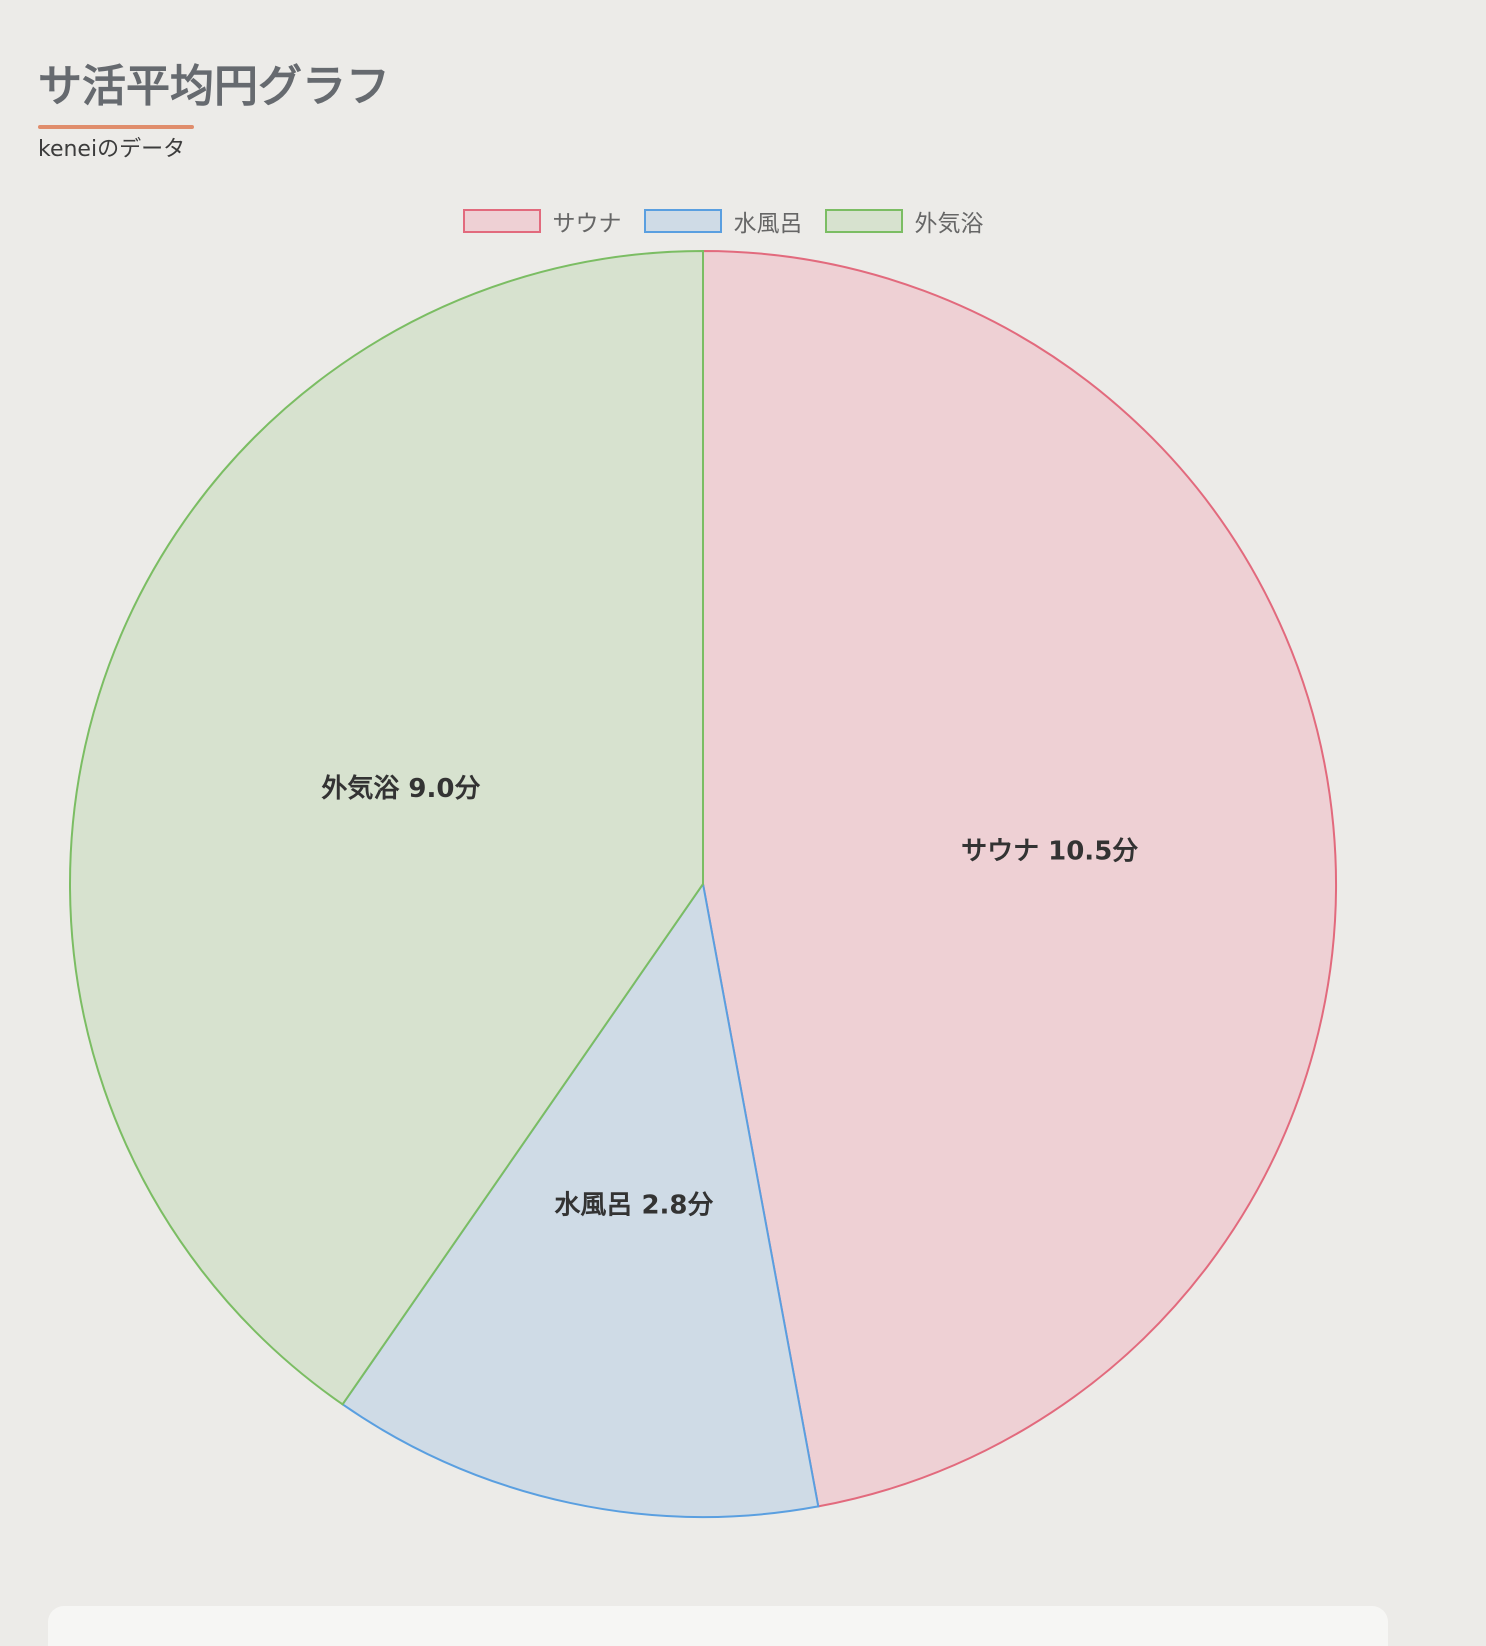 Image resolution: width=1486 pixels, height=1646 pixels. What do you see at coordinates (718, 1626) in the screenshot?
I see `bottom-panel` at bounding box center [718, 1626].